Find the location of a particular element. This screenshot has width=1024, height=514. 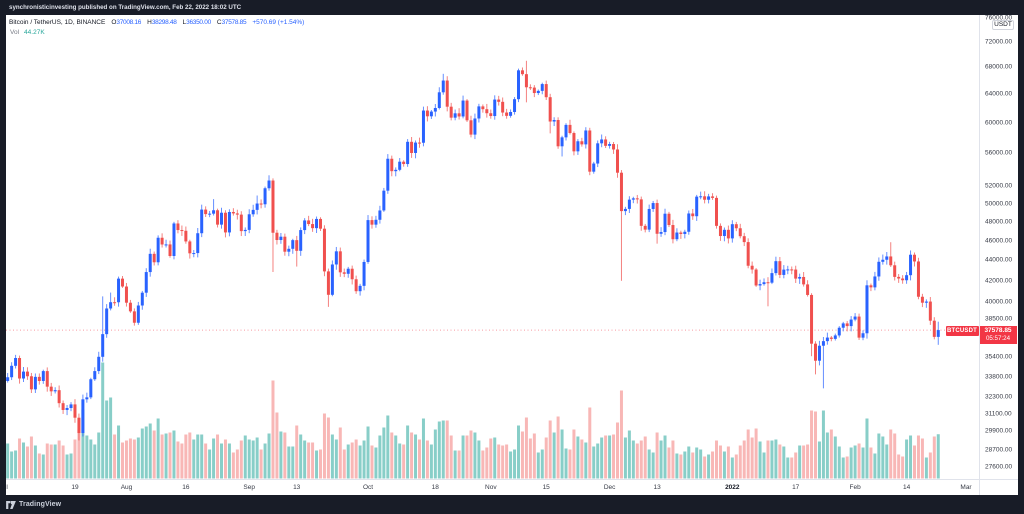

price-tick-label: 33800.00 is located at coordinates (999, 377).